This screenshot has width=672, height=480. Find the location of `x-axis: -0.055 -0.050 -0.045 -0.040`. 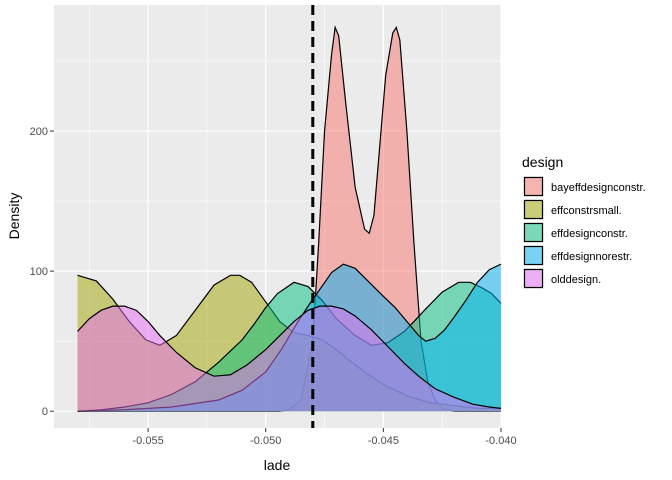

x-axis: -0.055 -0.050 -0.045 -0.040 is located at coordinates (325, 437).